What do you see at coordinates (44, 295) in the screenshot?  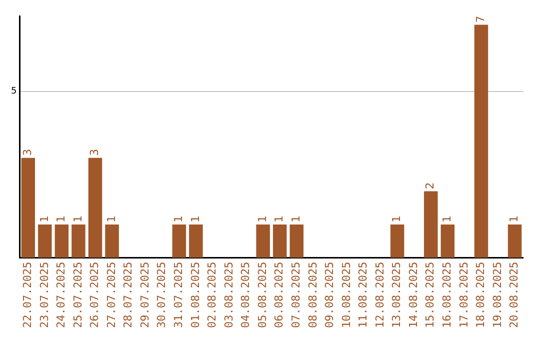 I see `x-tick-label: 23.07.2025` at bounding box center [44, 295].